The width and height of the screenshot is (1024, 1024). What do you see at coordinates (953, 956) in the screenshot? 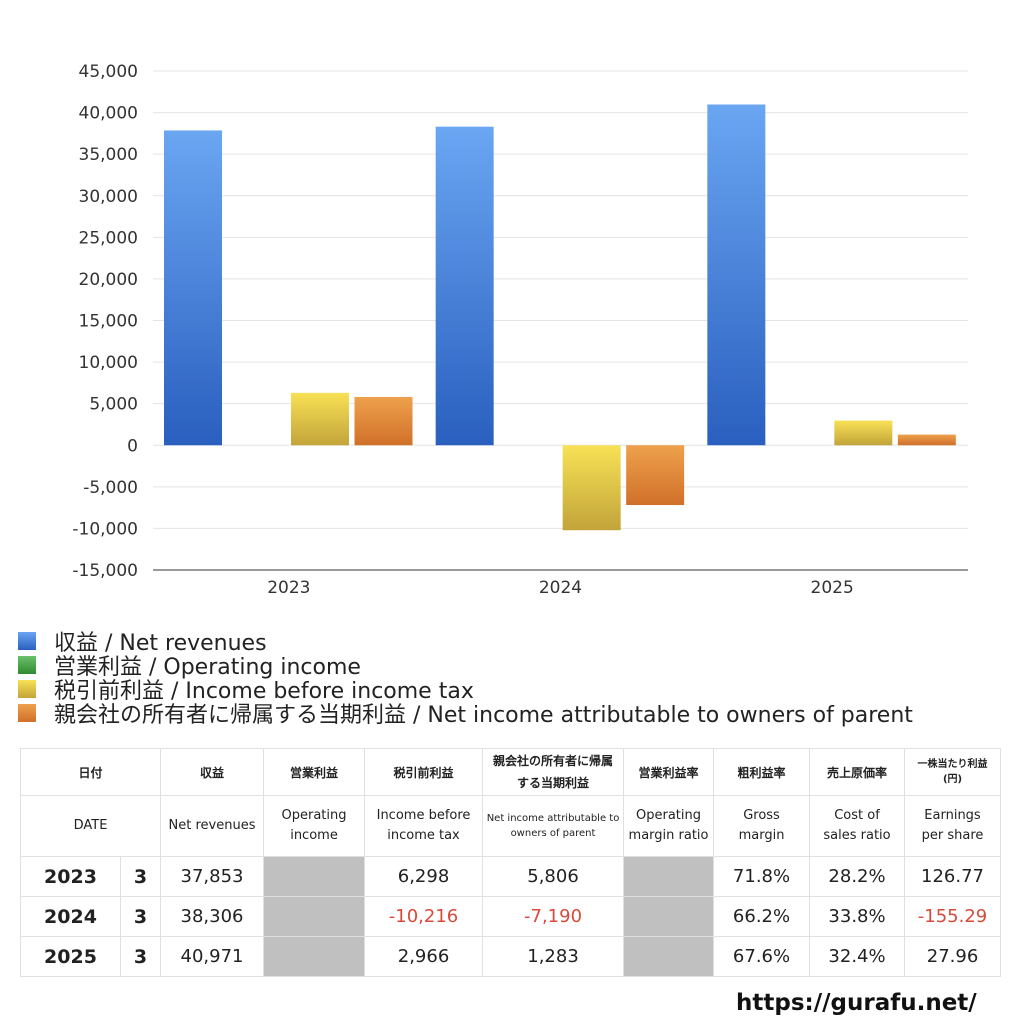
I see `cell-eps: 27.96` at bounding box center [953, 956].